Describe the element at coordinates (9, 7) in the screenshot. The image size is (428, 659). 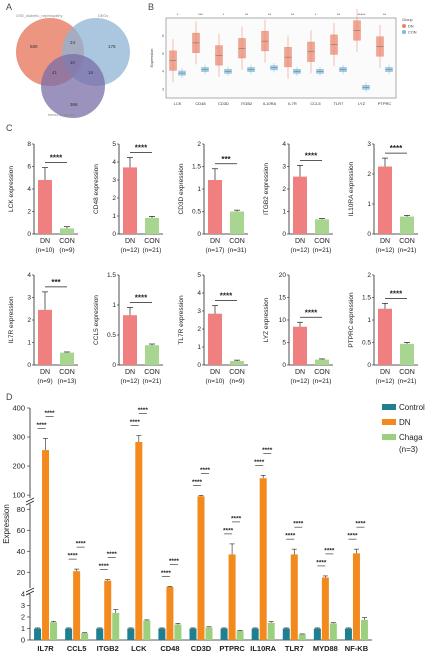
I see `panel-a-letter: A` at that location.